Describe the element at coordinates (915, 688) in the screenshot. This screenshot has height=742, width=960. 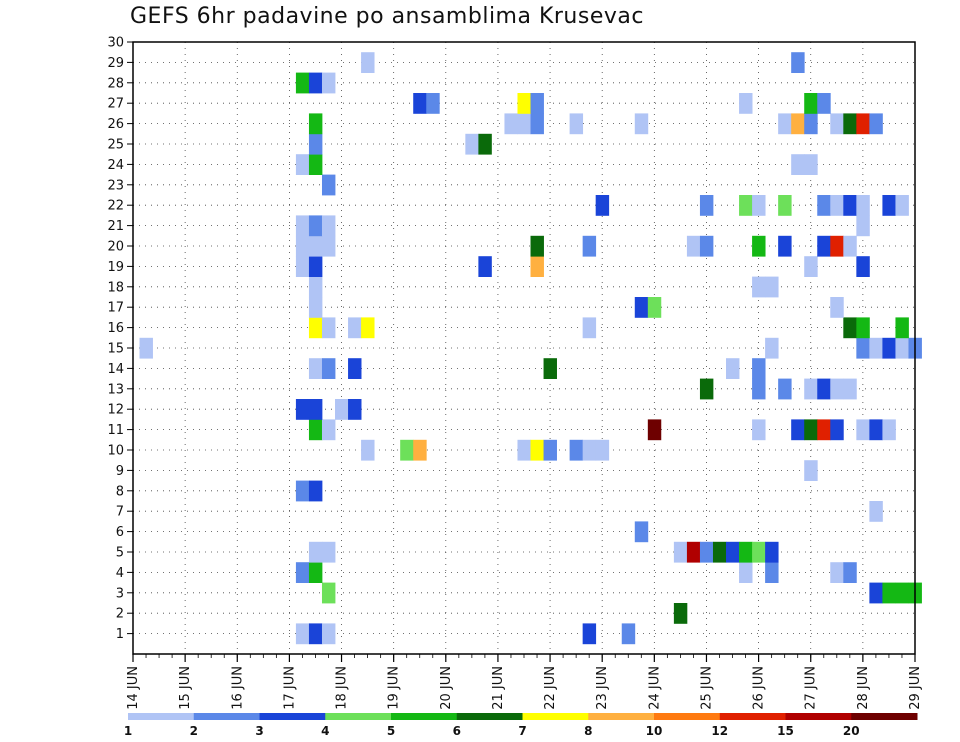
I see `x-tick-label: 29 JUN` at that location.